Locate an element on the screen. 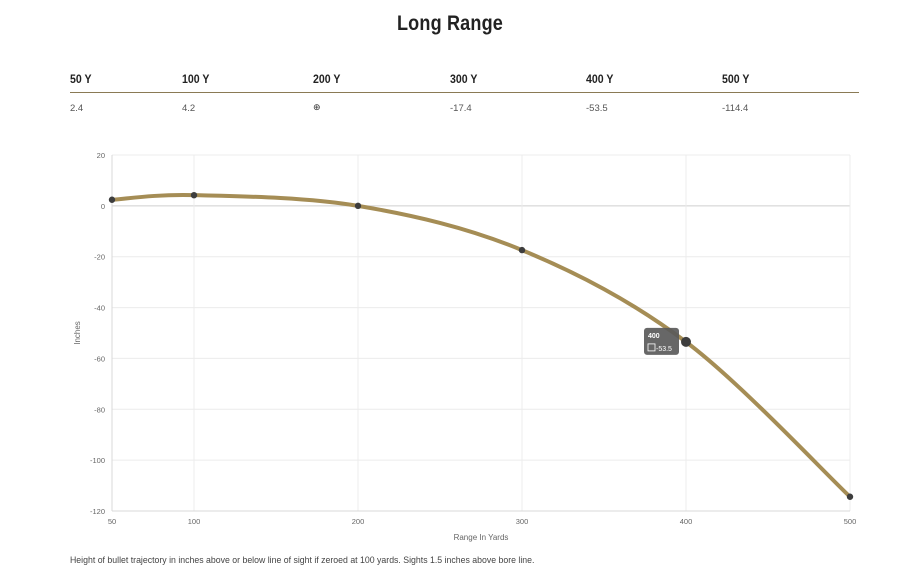 The height and width of the screenshot is (576, 900). y-tick-label: -40 is located at coordinates (99, 308).